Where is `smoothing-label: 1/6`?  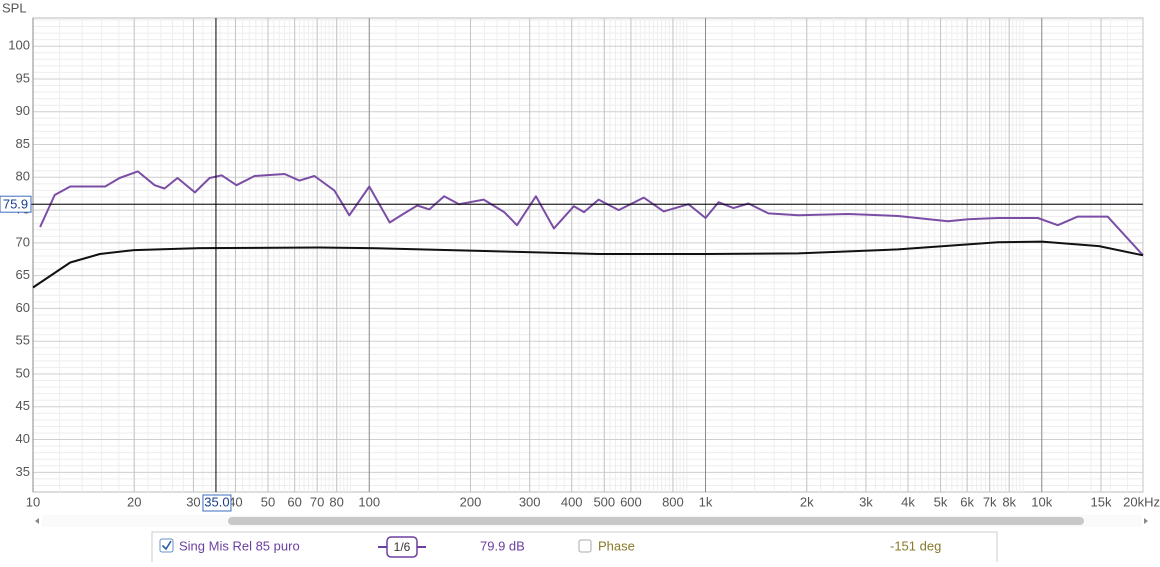
smoothing-label: 1/6 is located at coordinates (402, 547).